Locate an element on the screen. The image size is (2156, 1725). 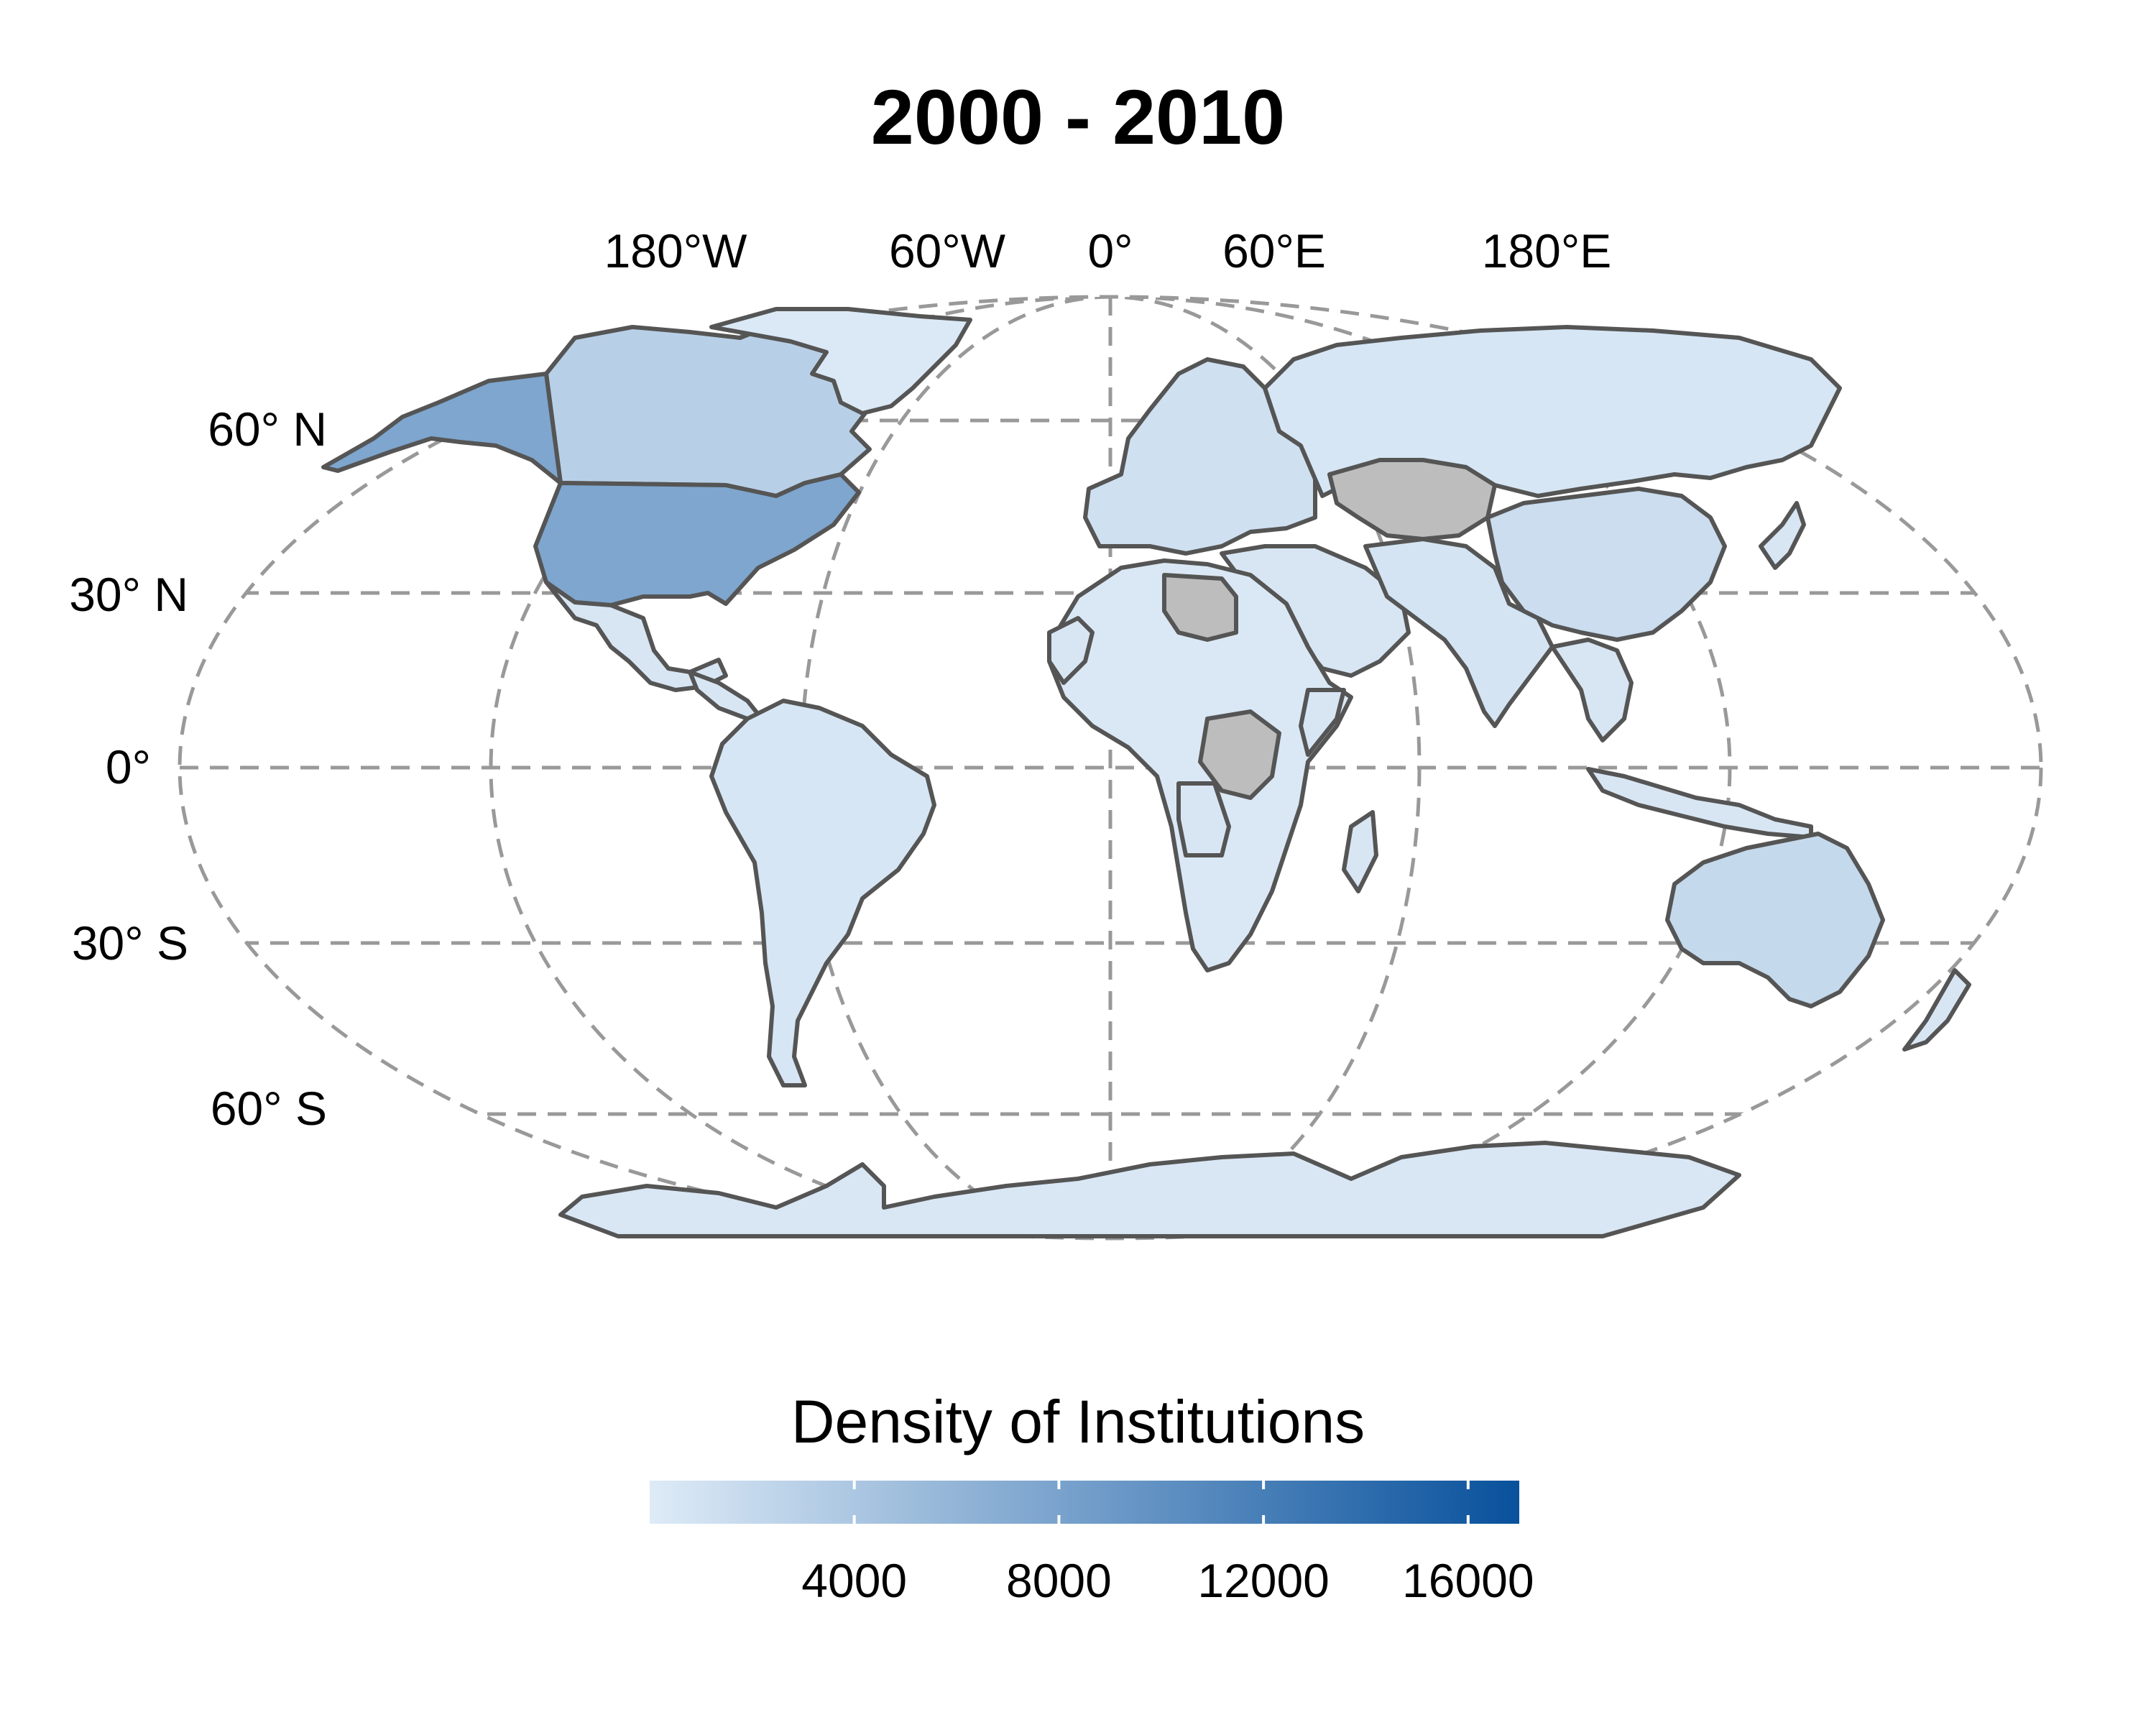
legend-colorbar is located at coordinates (1084, 1502).